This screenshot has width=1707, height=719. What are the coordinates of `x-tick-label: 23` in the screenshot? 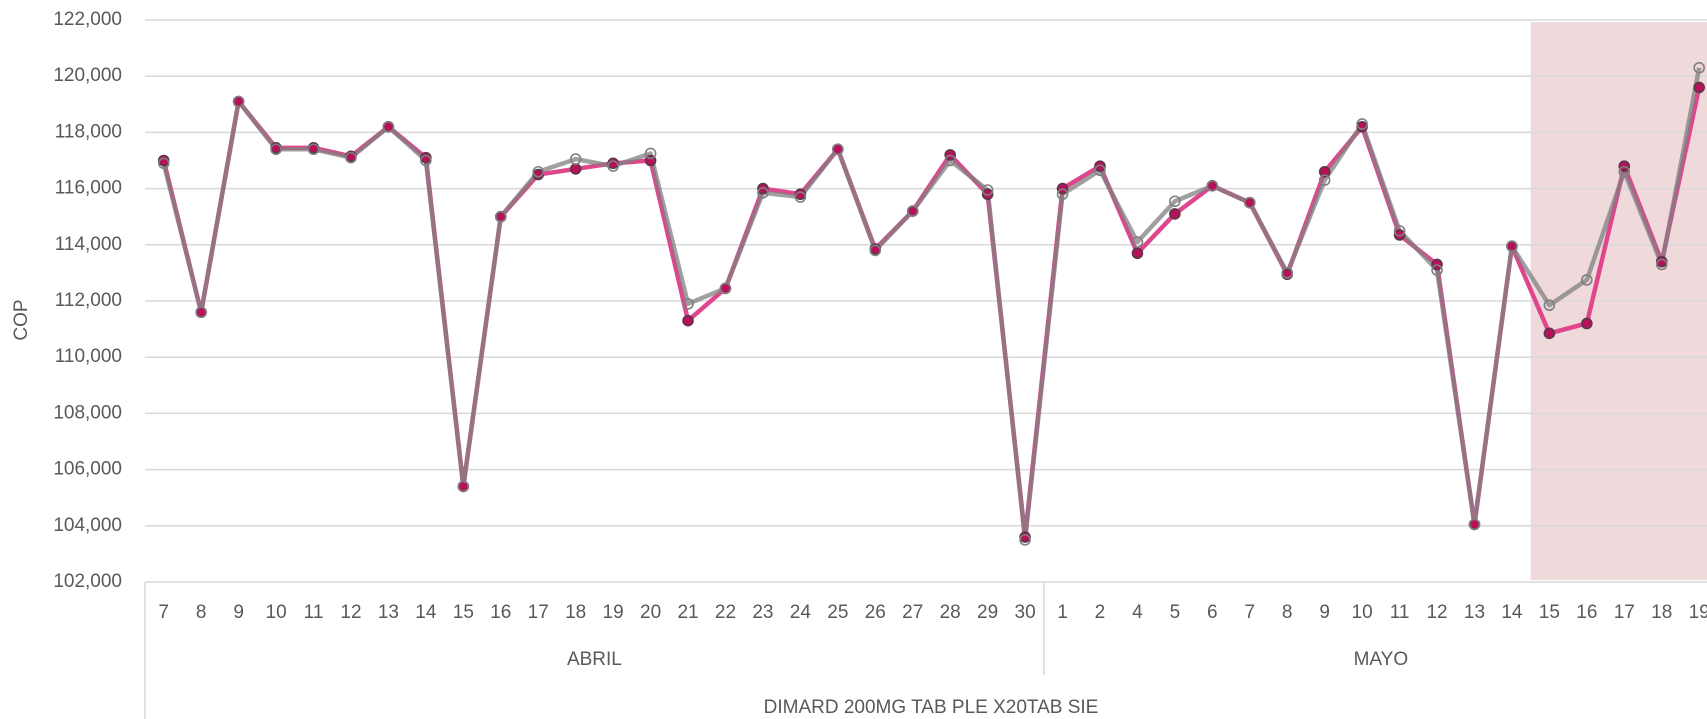 It's located at (762, 612).